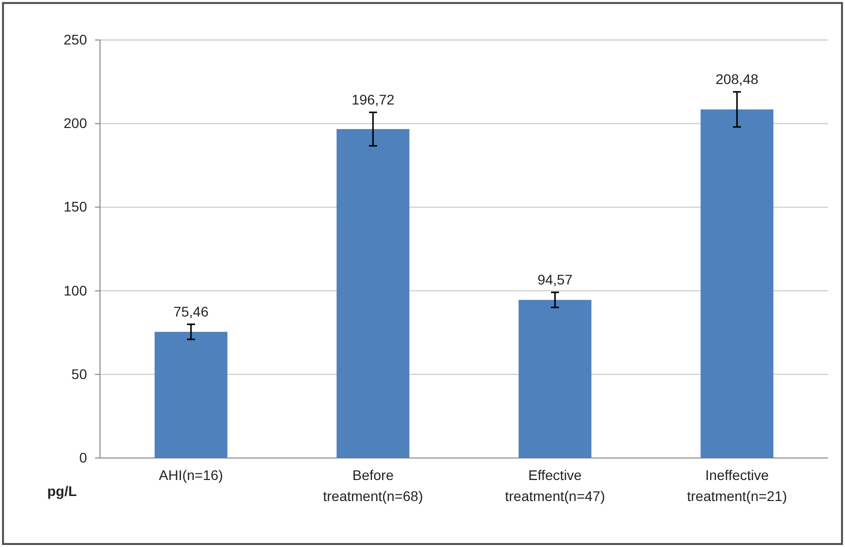  I want to click on x-tick-label: Effective treatment(n=47), so click(555, 485).